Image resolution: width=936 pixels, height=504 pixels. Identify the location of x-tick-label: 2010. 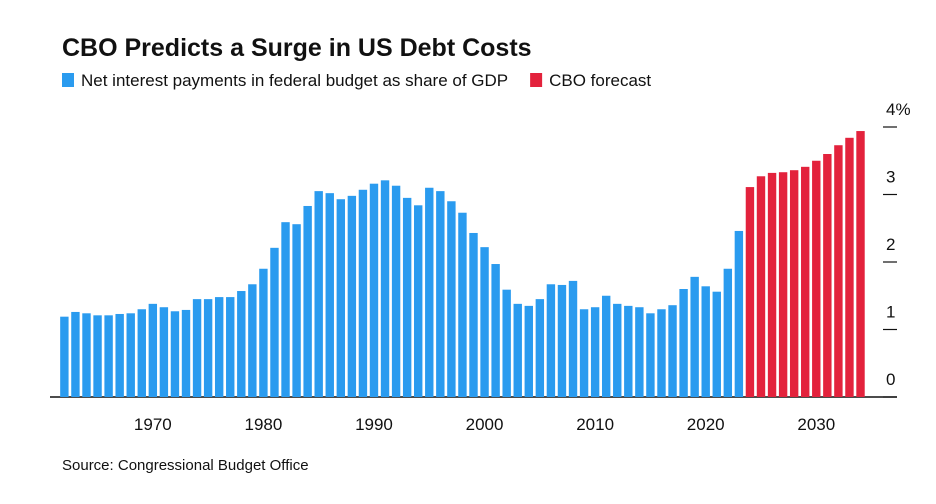
(595, 424).